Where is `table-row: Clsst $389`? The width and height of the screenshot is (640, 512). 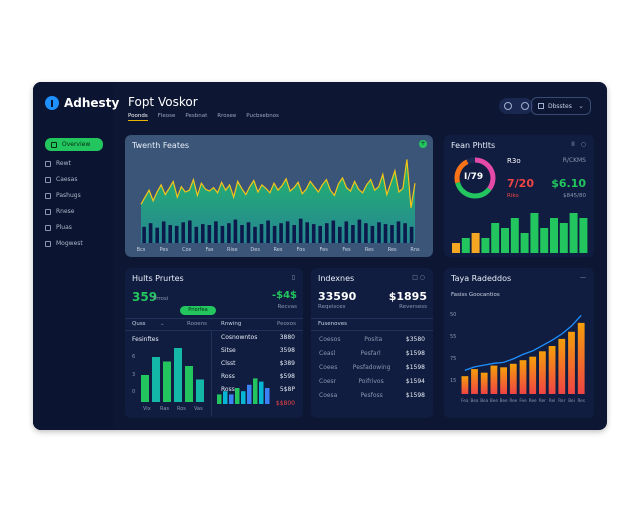 table-row: Clsst $389 is located at coordinates (258, 363).